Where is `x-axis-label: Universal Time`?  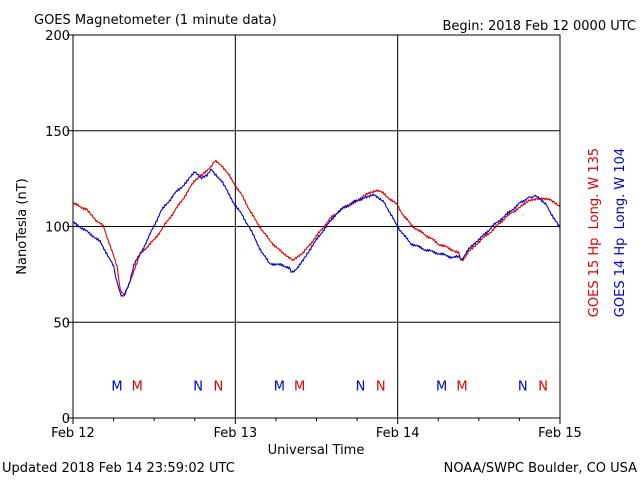
x-axis-label: Universal Time is located at coordinates (316, 450).